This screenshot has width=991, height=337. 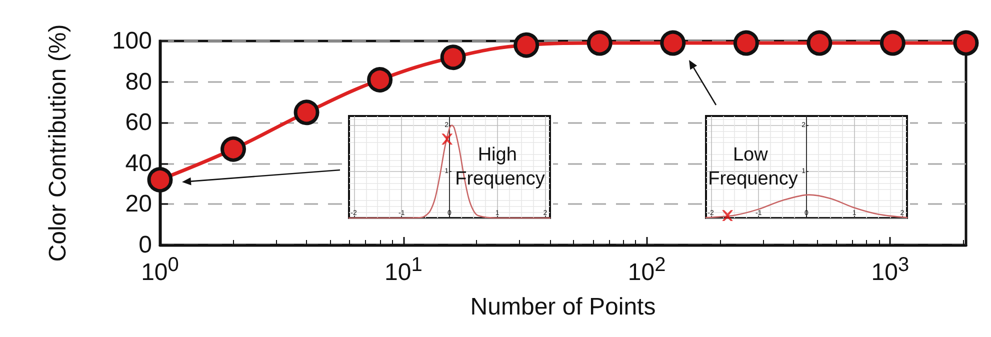 What do you see at coordinates (138, 204) in the screenshot?
I see `y-tick-label: 20` at bounding box center [138, 204].